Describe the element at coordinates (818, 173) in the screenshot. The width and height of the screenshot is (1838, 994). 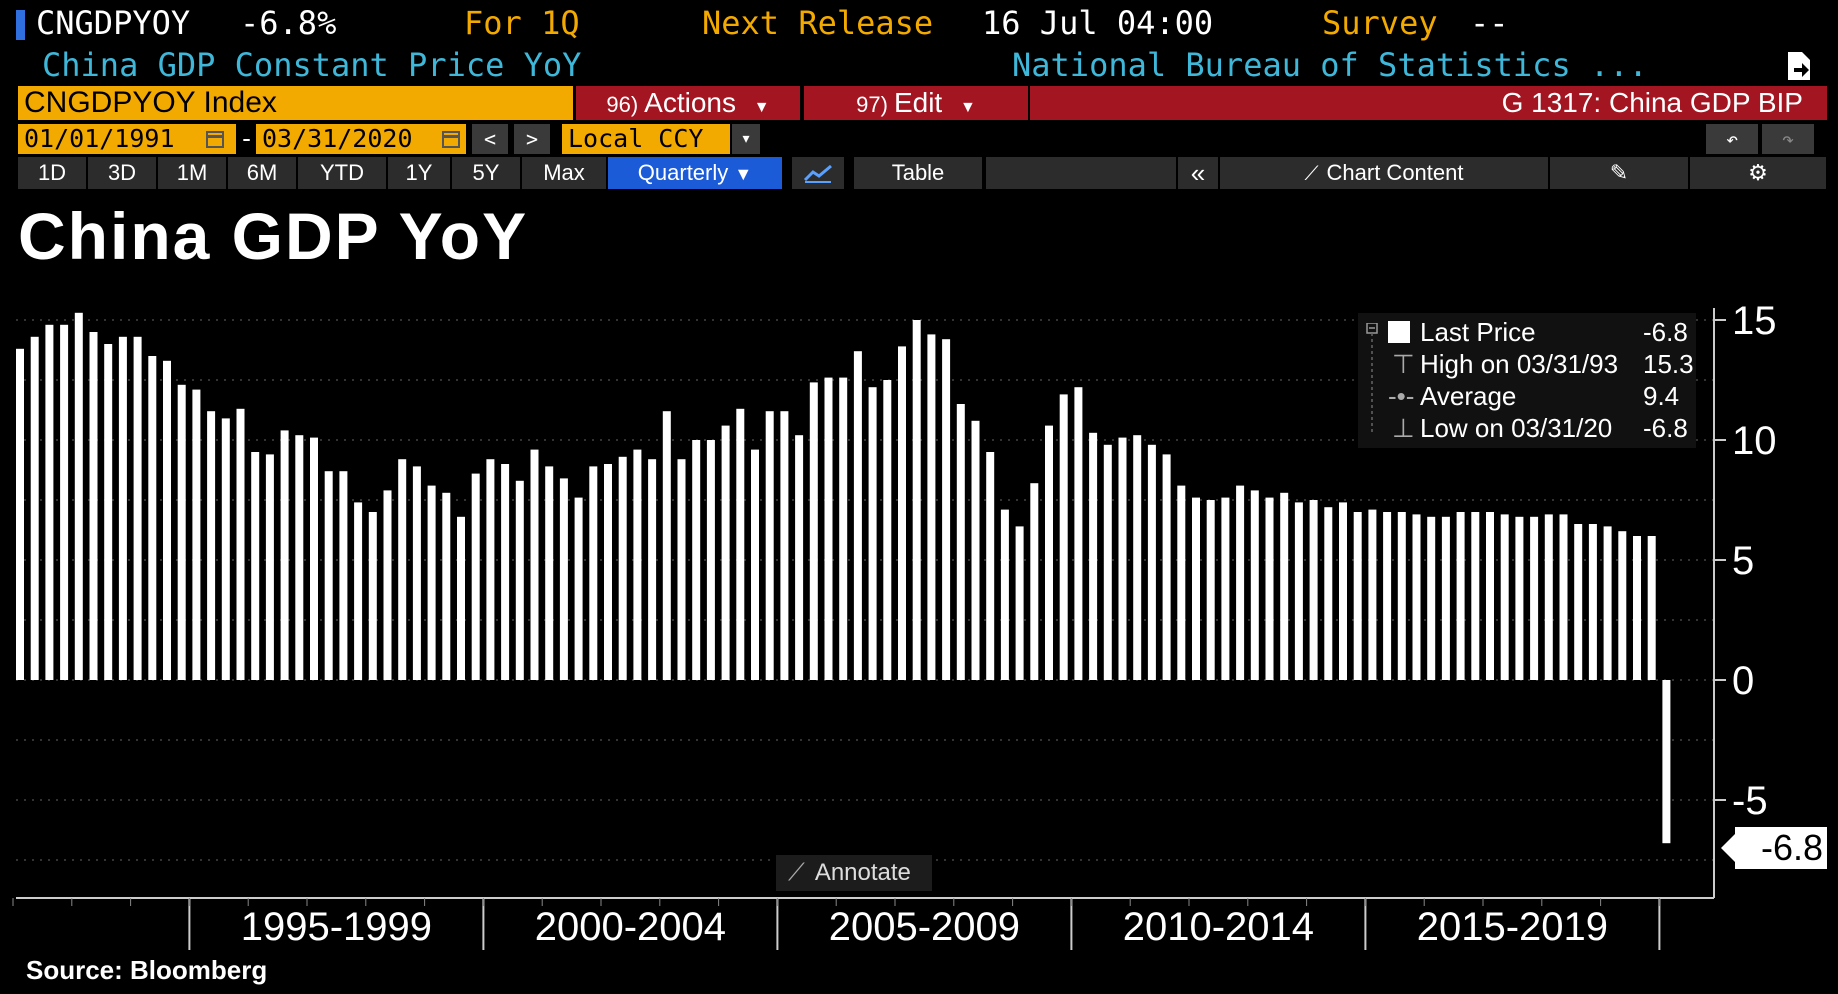
I see `line-chart-icon` at that location.